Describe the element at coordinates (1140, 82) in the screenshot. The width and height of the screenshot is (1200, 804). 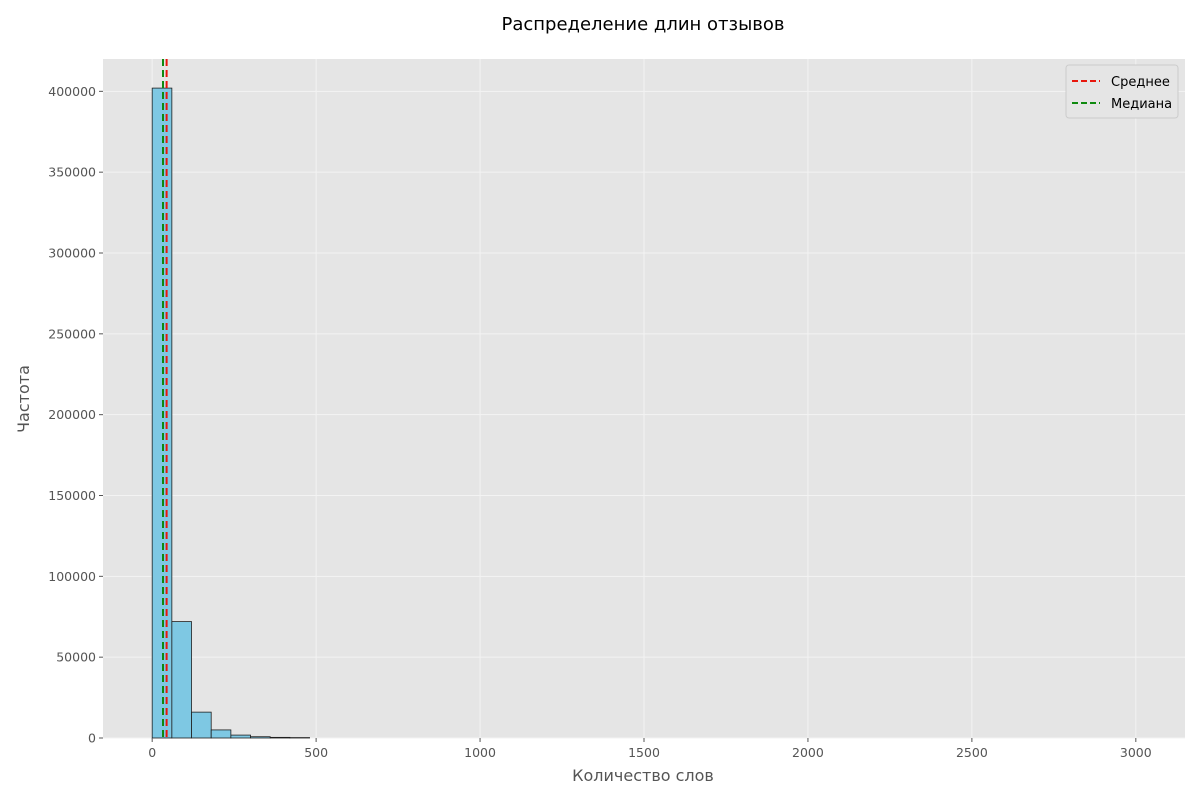
I see `legend-label: Среднее` at that location.